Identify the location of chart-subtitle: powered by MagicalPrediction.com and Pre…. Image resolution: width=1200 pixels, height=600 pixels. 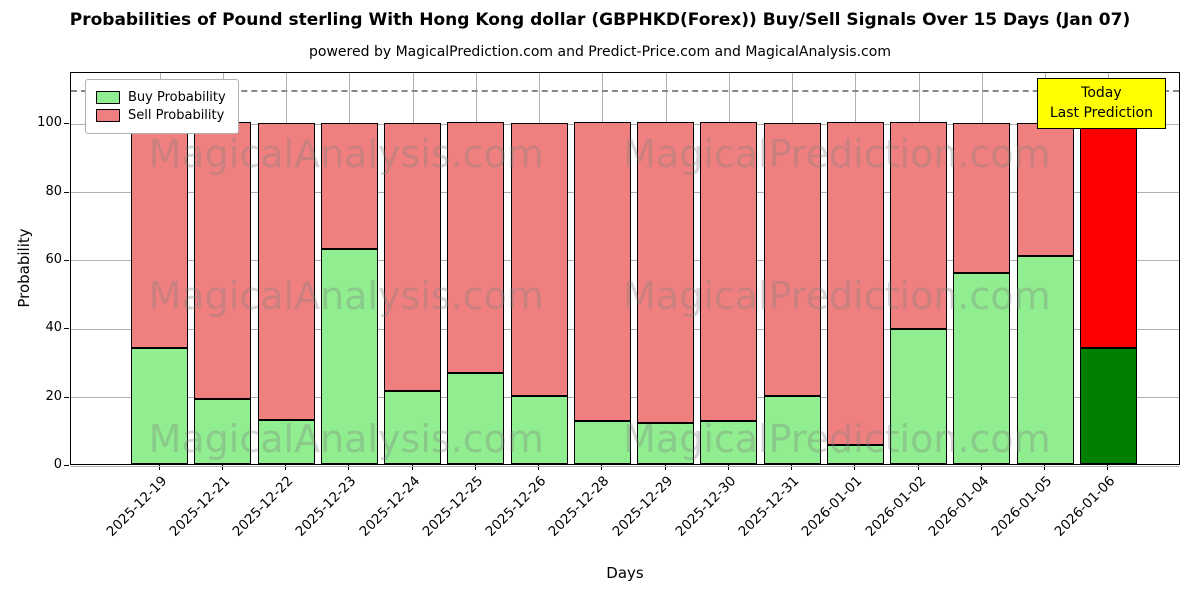
(600, 52).